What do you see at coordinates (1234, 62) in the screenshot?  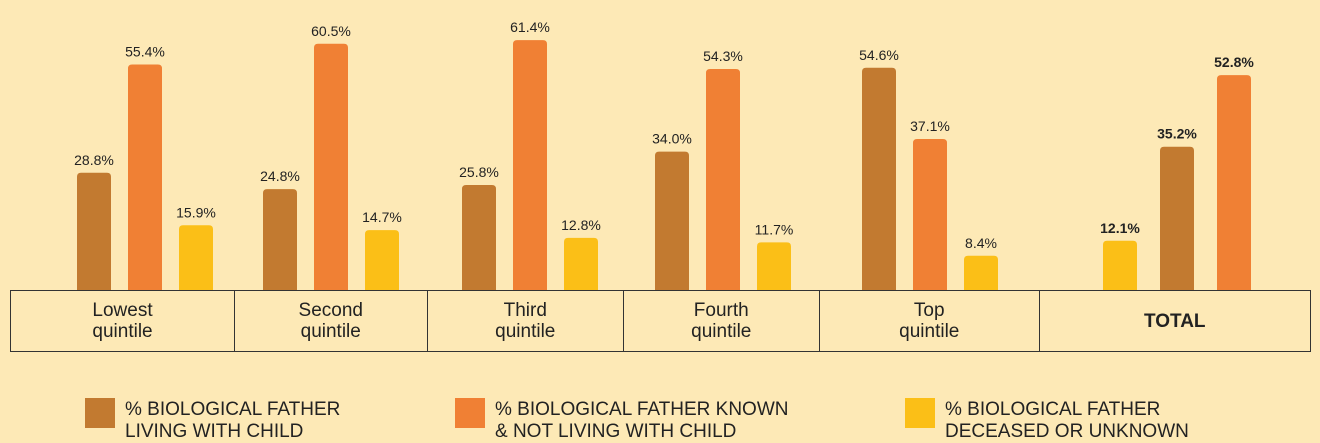 I see `value-label: 52.8%` at bounding box center [1234, 62].